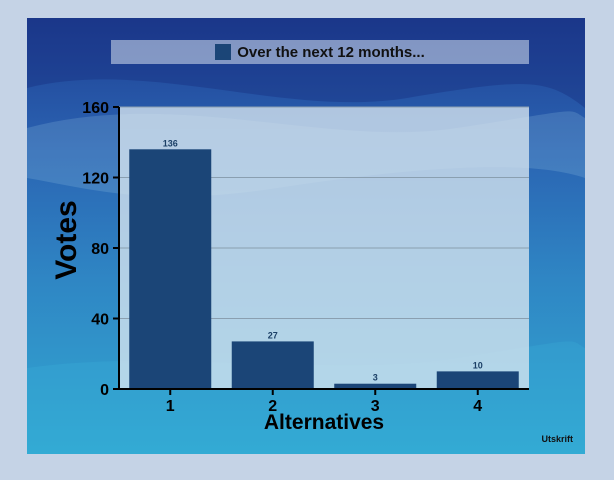  I want to click on y-tick-label: 40, so click(100, 320).